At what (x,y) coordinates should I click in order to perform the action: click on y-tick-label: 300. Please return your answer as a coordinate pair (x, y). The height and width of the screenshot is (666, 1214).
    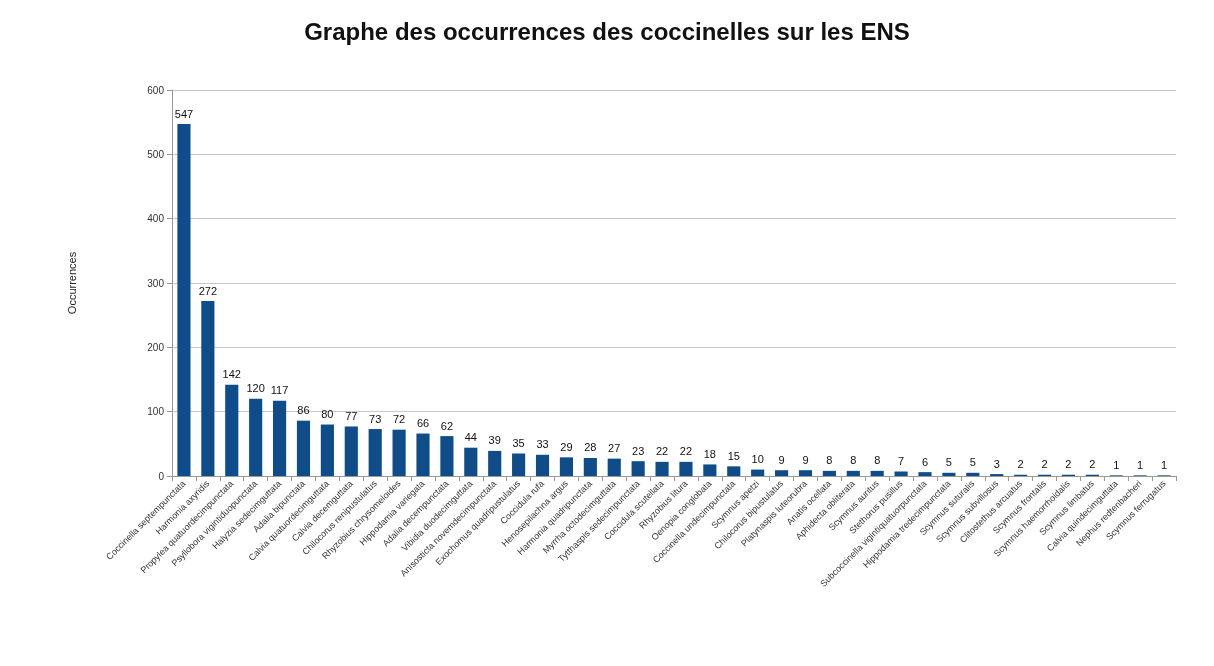
    Looking at the image, I should click on (156, 283).